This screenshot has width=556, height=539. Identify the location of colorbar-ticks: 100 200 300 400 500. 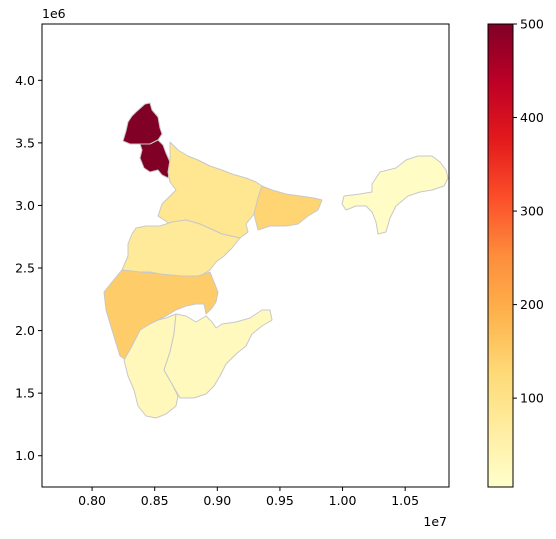
(528, 211).